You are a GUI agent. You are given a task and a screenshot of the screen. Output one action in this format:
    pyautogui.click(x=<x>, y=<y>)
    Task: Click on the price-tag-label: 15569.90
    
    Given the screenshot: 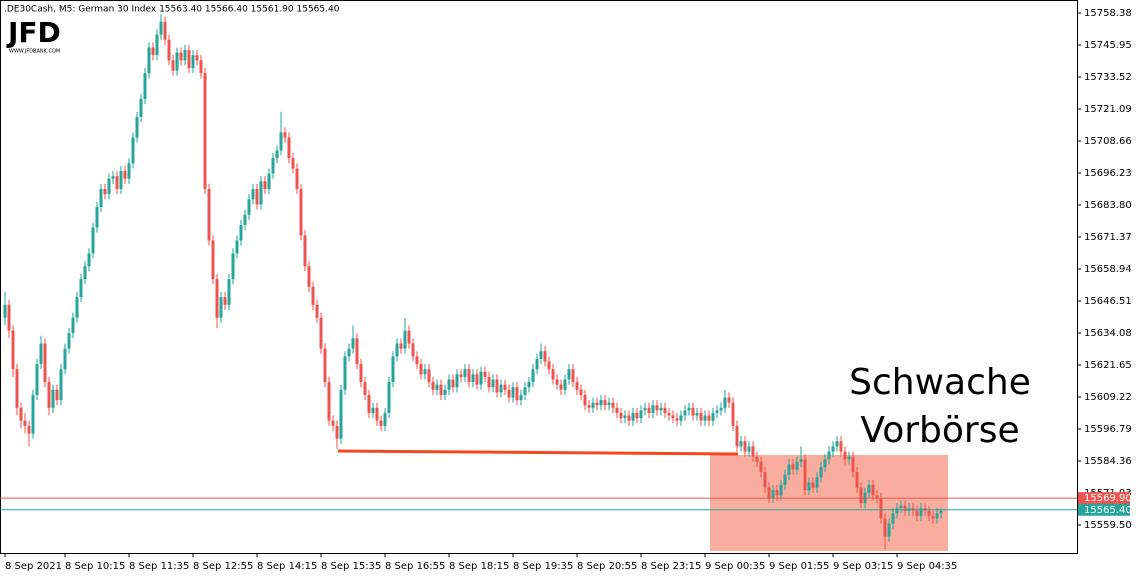 What is the action you would take?
    pyautogui.click(x=1108, y=498)
    